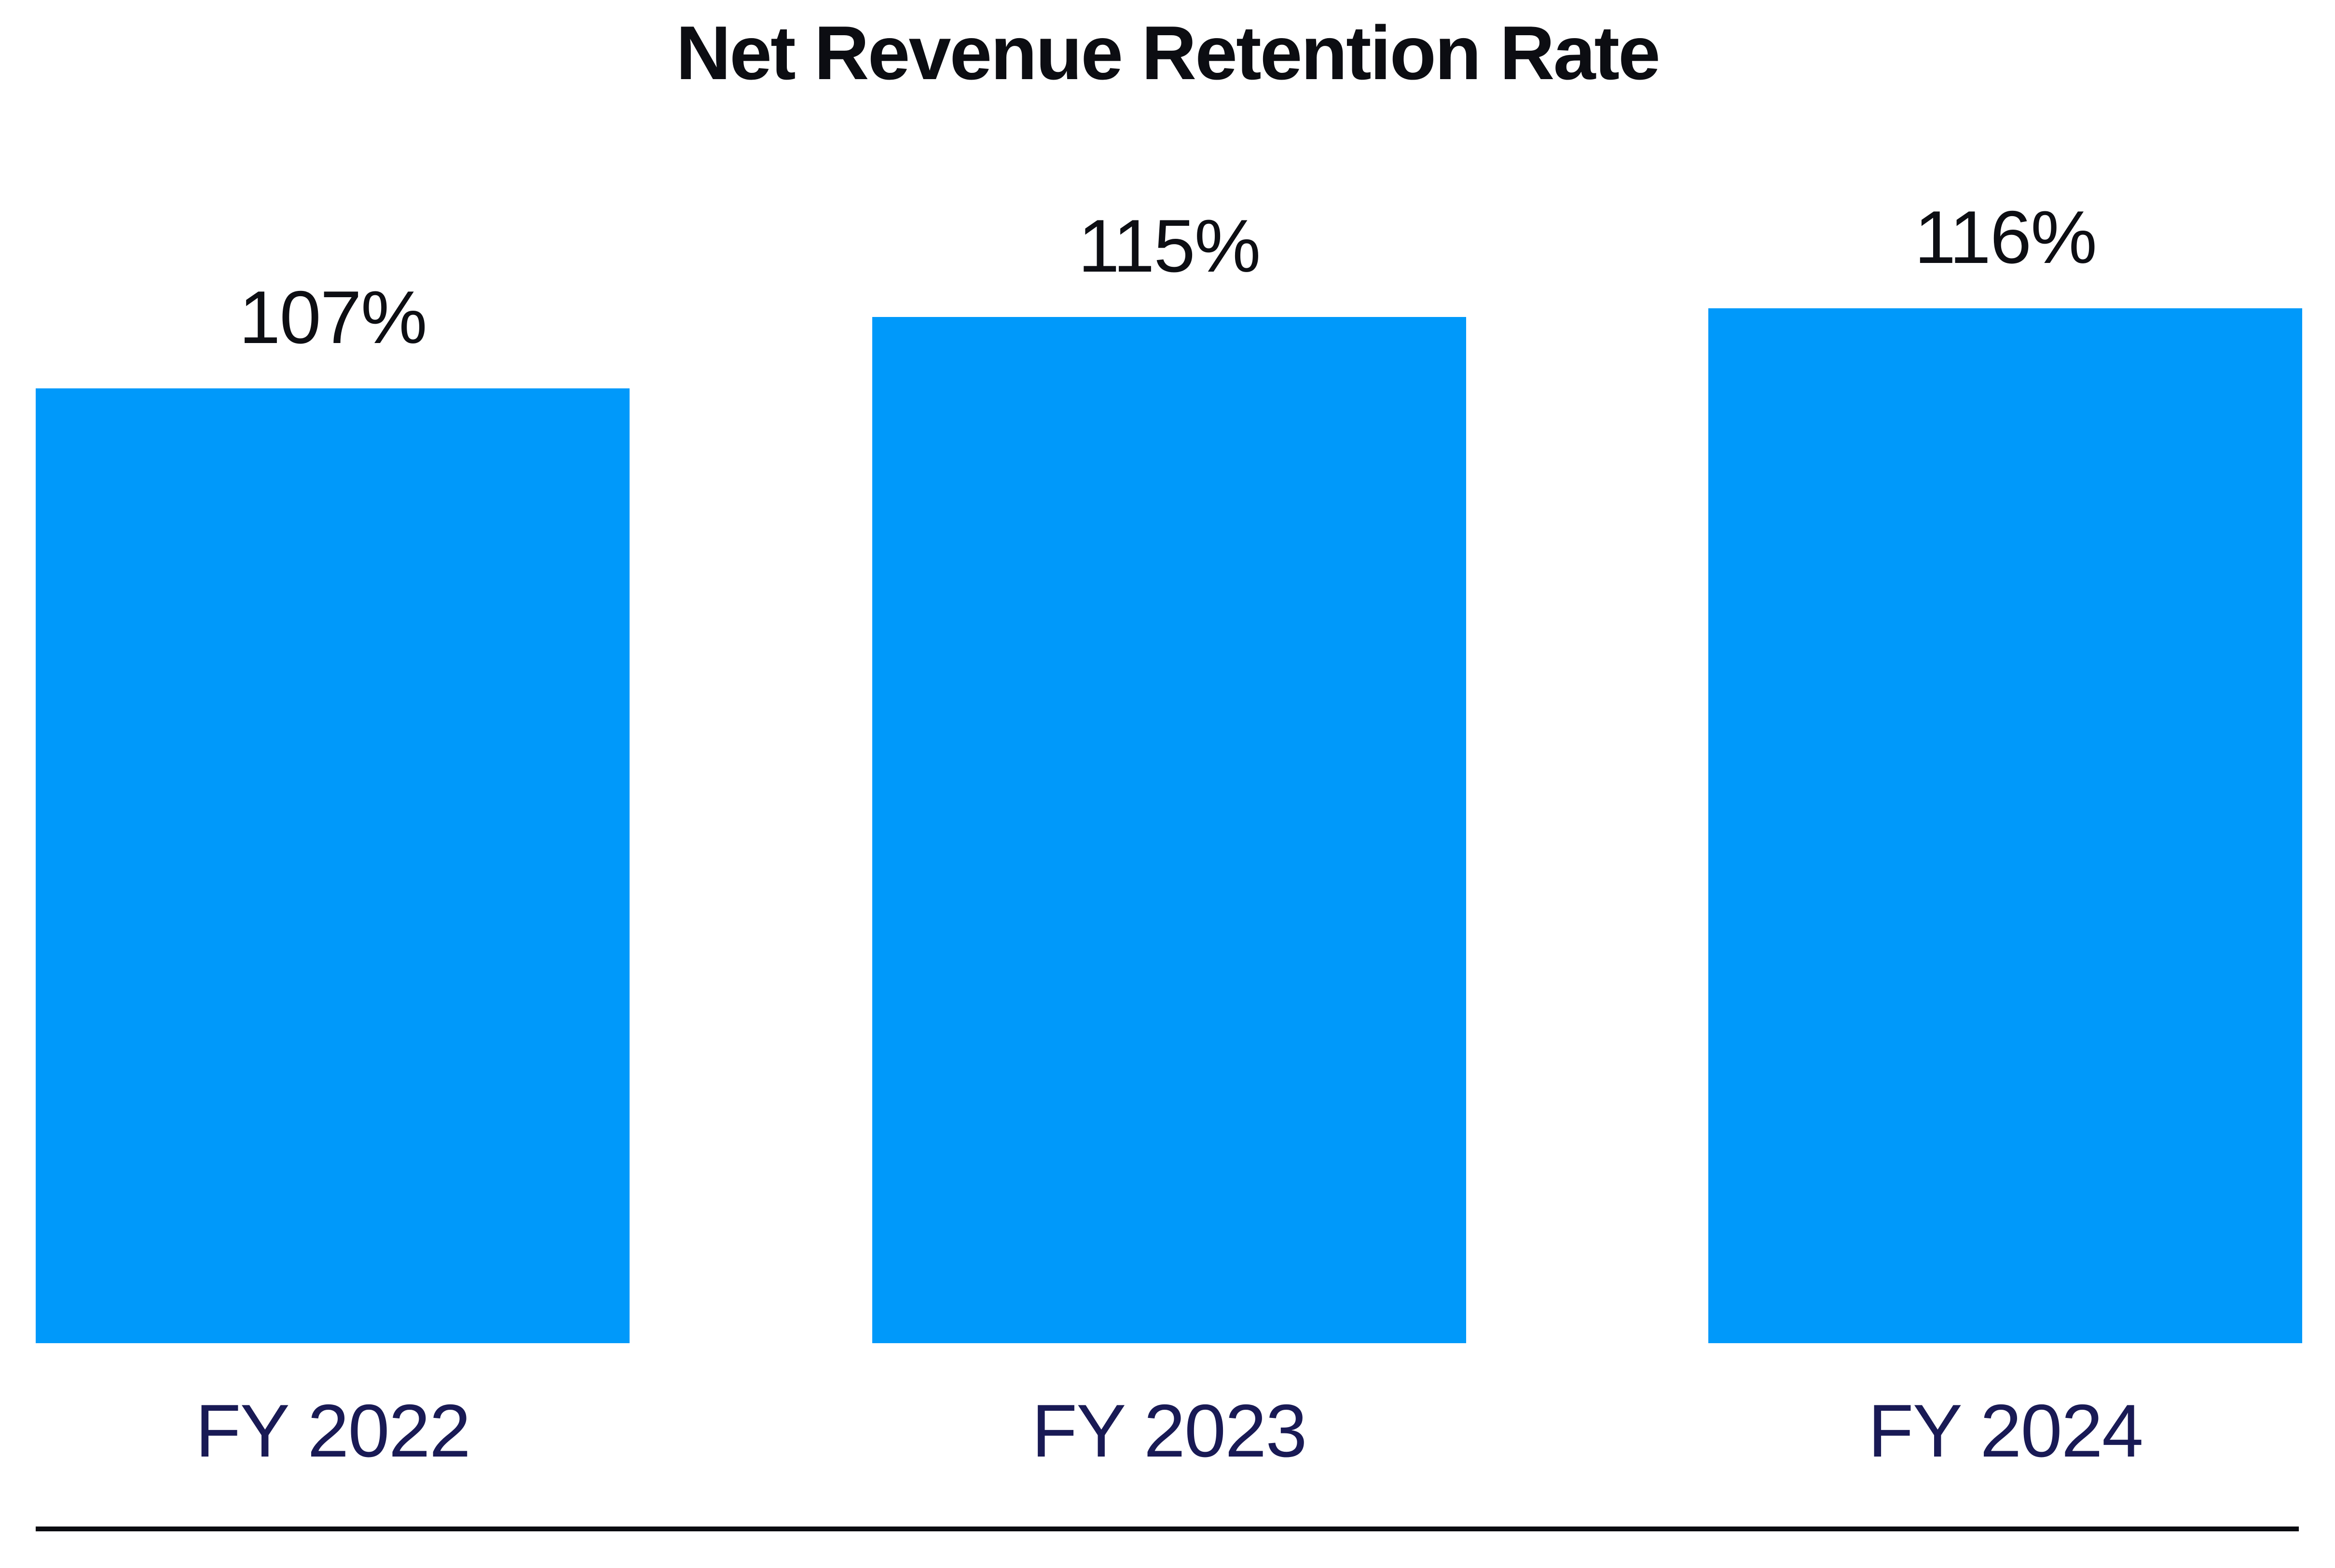 The image size is (2335, 1568). I want to click on chart-title: Net Revenue Retention Rate, so click(1168, 53).